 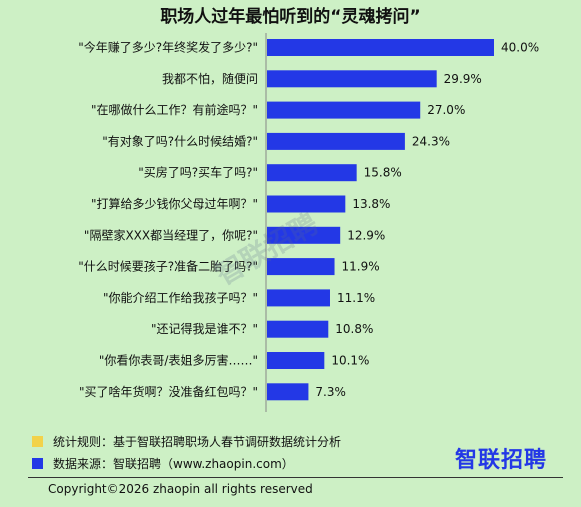 What do you see at coordinates (500, 460) in the screenshot?
I see `brand-logo: 智联招聘` at bounding box center [500, 460].